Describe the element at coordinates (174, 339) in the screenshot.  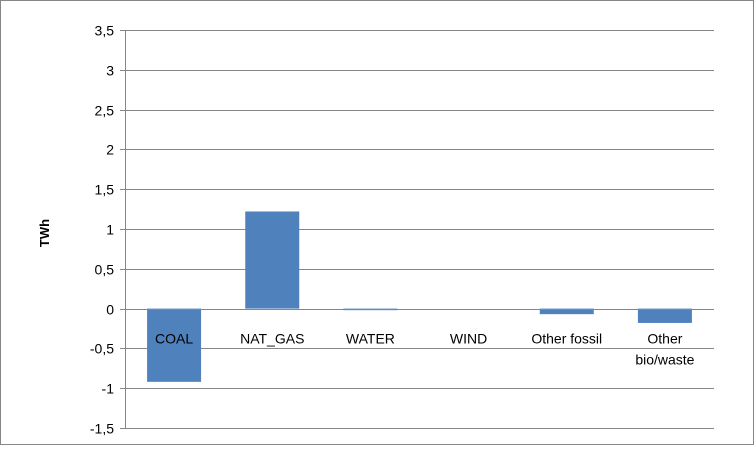
I see `x-tick-label: COAL` at that location.